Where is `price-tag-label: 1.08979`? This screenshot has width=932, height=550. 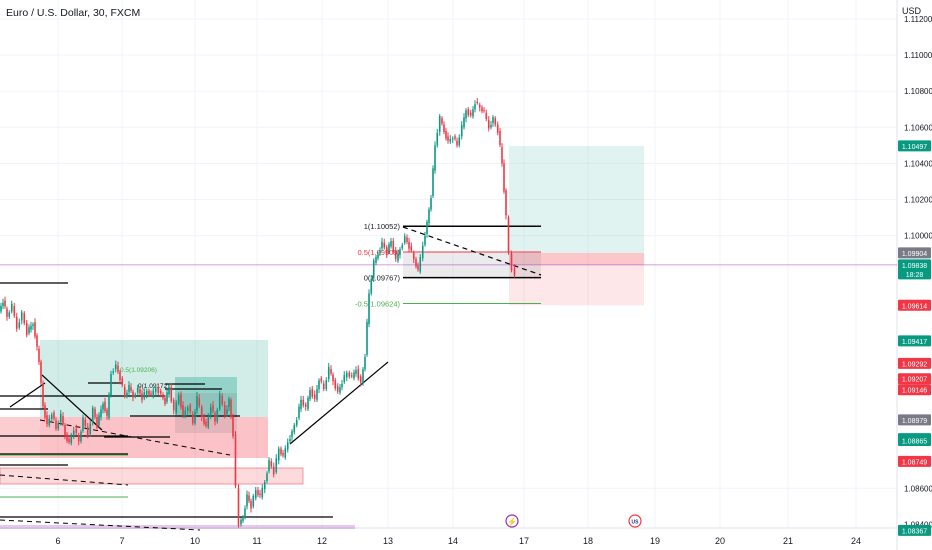 price-tag-label: 1.08979 is located at coordinates (914, 421).